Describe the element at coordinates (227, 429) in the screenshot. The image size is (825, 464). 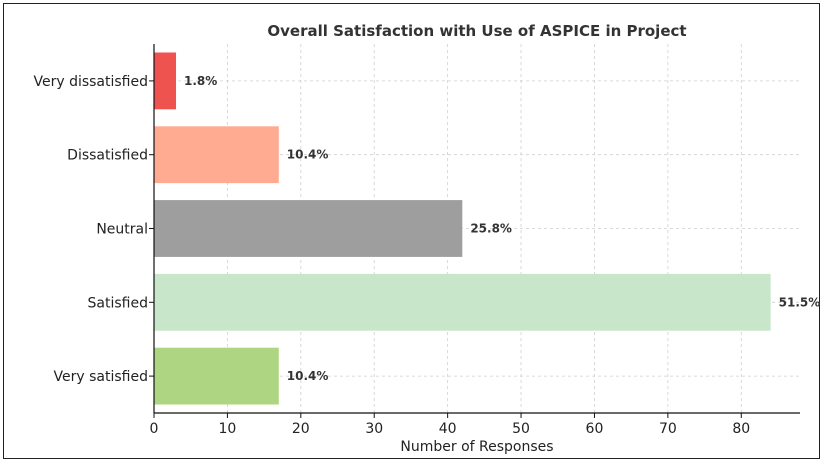
I see `x-tick-label-10: 10` at that location.